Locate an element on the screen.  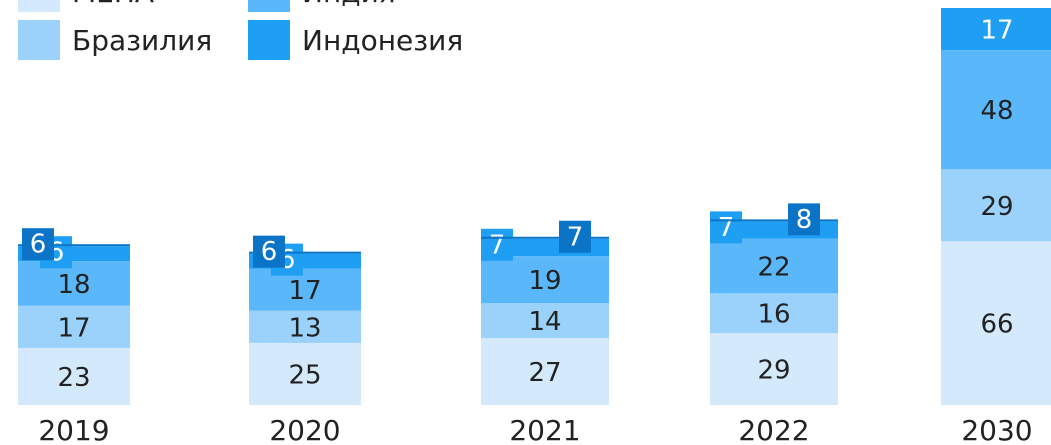
legend-label: Индия is located at coordinates (349, 4).